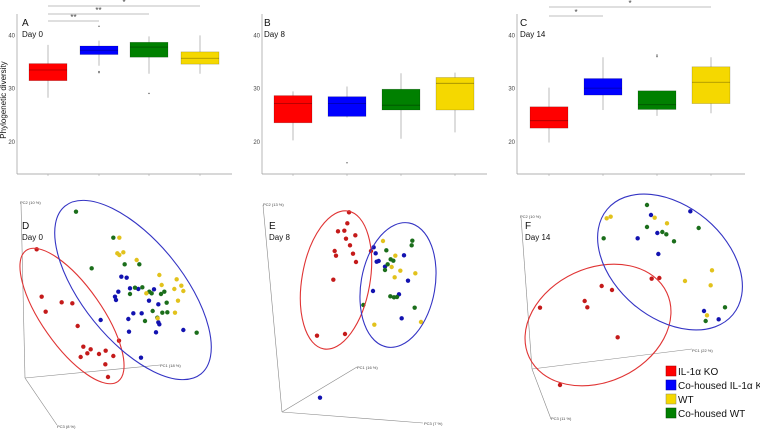  What do you see at coordinates (598, 325) in the screenshot?
I see `confidence-ellipse-il1a-ko` at bounding box center [598, 325].